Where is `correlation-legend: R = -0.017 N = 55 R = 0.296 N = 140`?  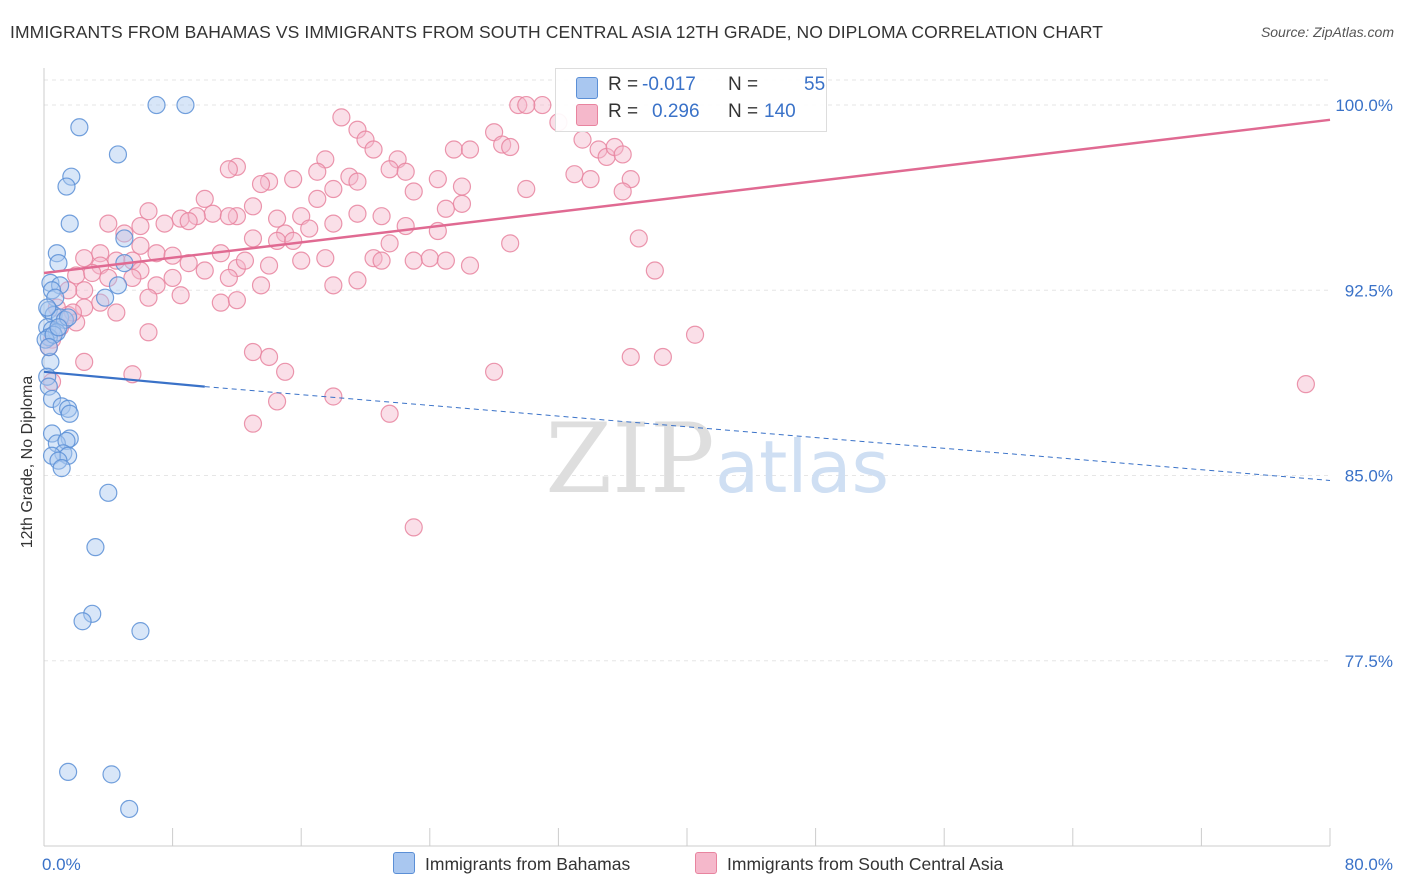
correlation-legend: R = -0.017 N = 55 R = 0.296 N = 140 is located at coordinates (691, 100).